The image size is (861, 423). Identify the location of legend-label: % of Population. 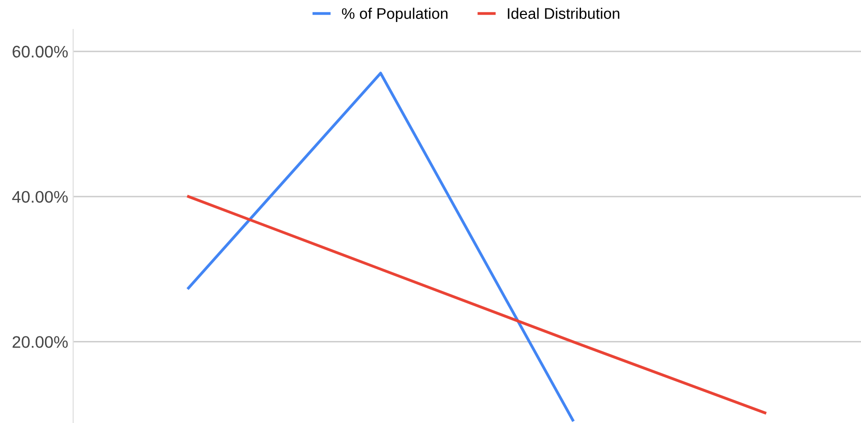
(395, 15).